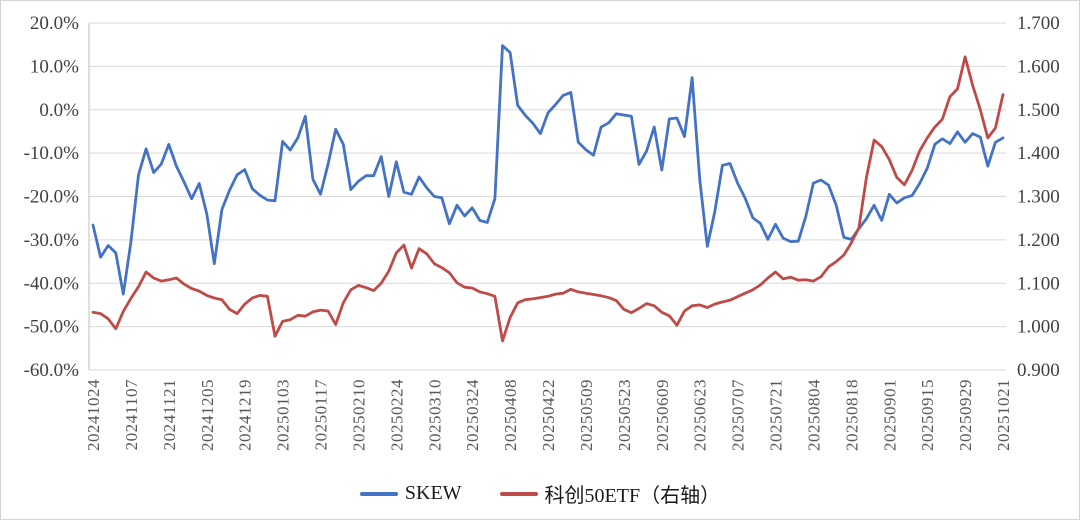 This screenshot has width=1080, height=520. Describe the element at coordinates (548, 415) in the screenshot. I see `x-axis-tick-label: 20250422` at that location.